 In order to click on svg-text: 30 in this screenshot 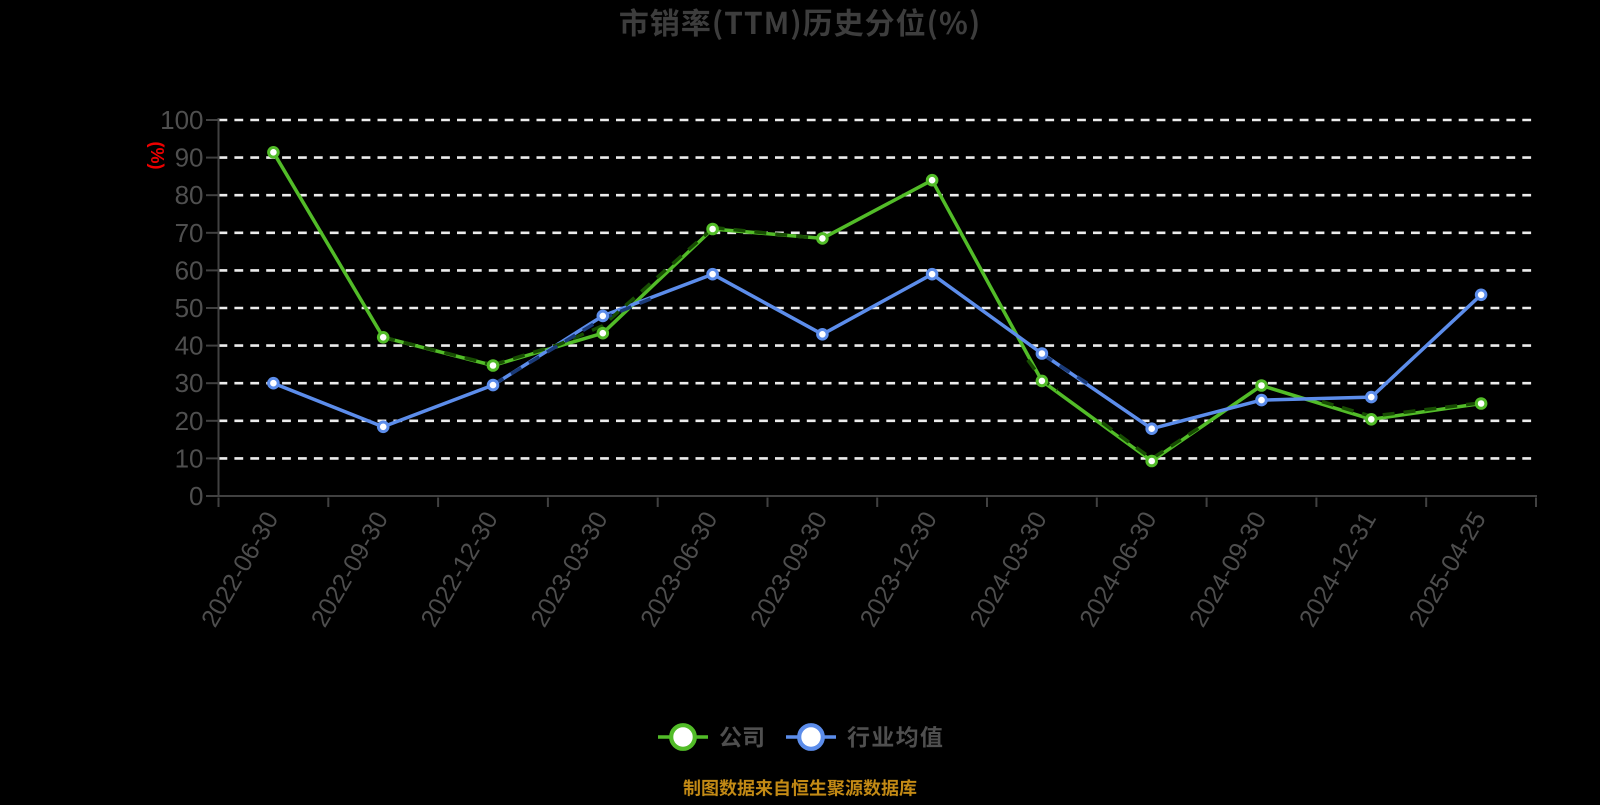, I will do `click(189, 383)`.